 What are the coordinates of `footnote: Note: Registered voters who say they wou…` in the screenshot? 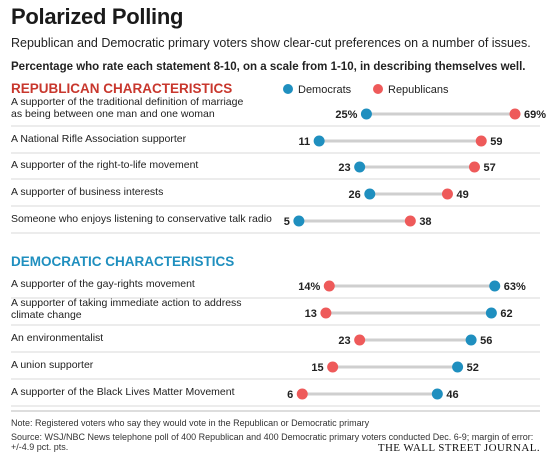 It's located at (190, 423).